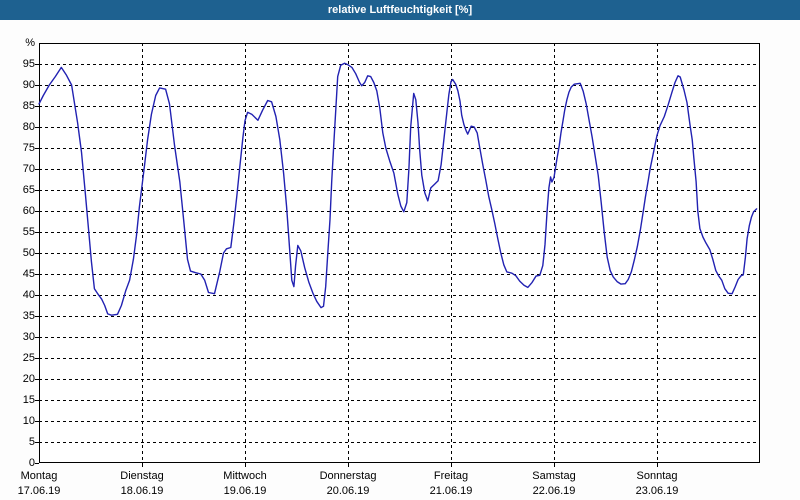 The width and height of the screenshot is (800, 500). I want to click on y-tick-label: 70, so click(28, 169).